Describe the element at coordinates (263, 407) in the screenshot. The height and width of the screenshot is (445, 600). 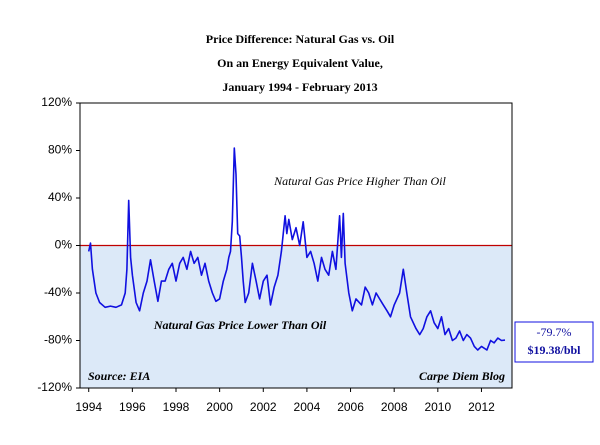
I see `x-tick-label: 2002` at that location.